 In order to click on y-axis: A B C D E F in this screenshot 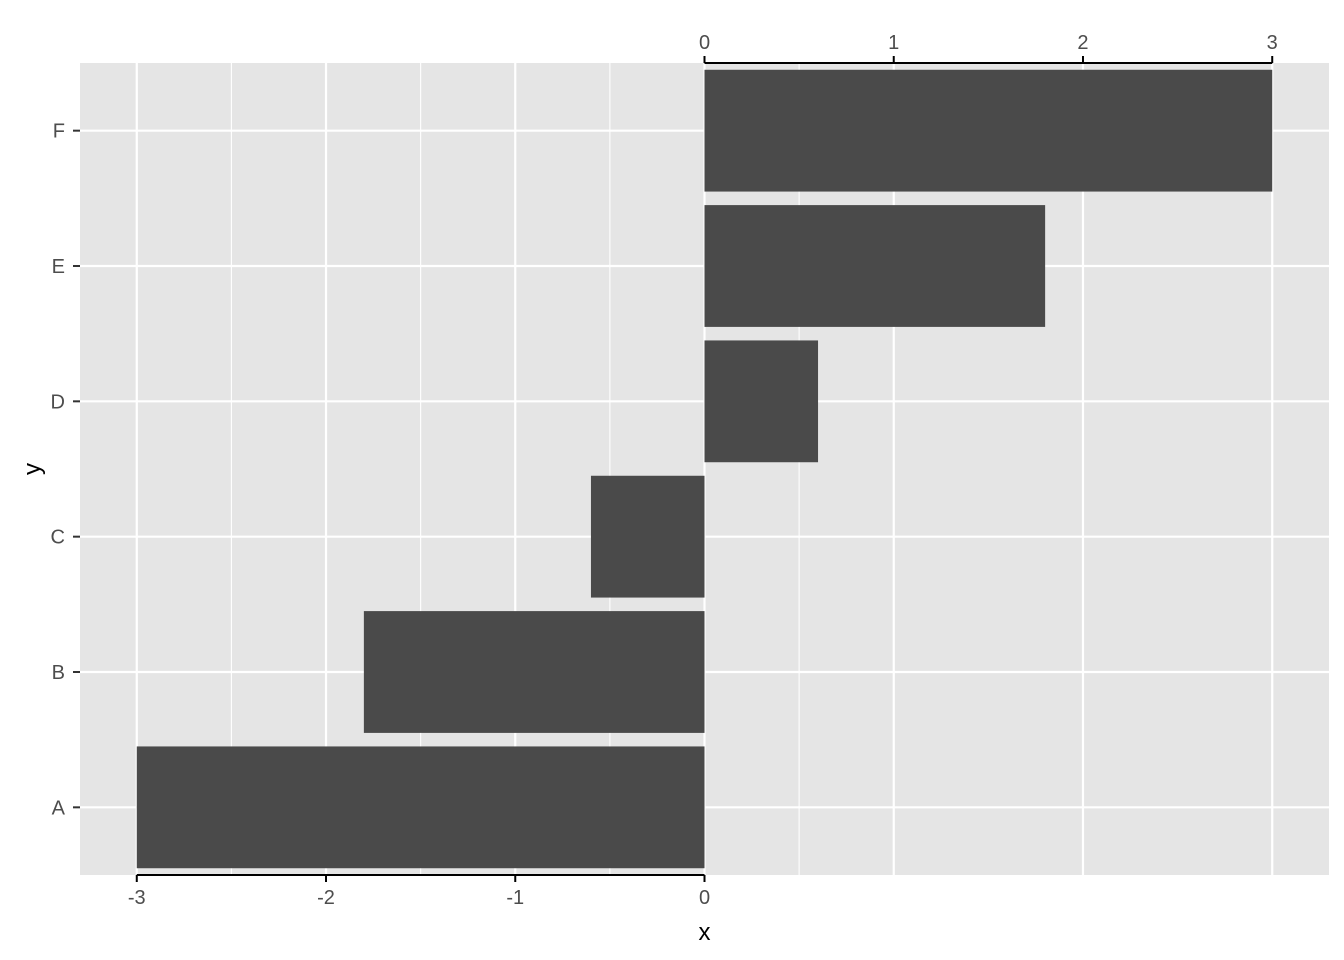, I will do `click(65, 470)`.